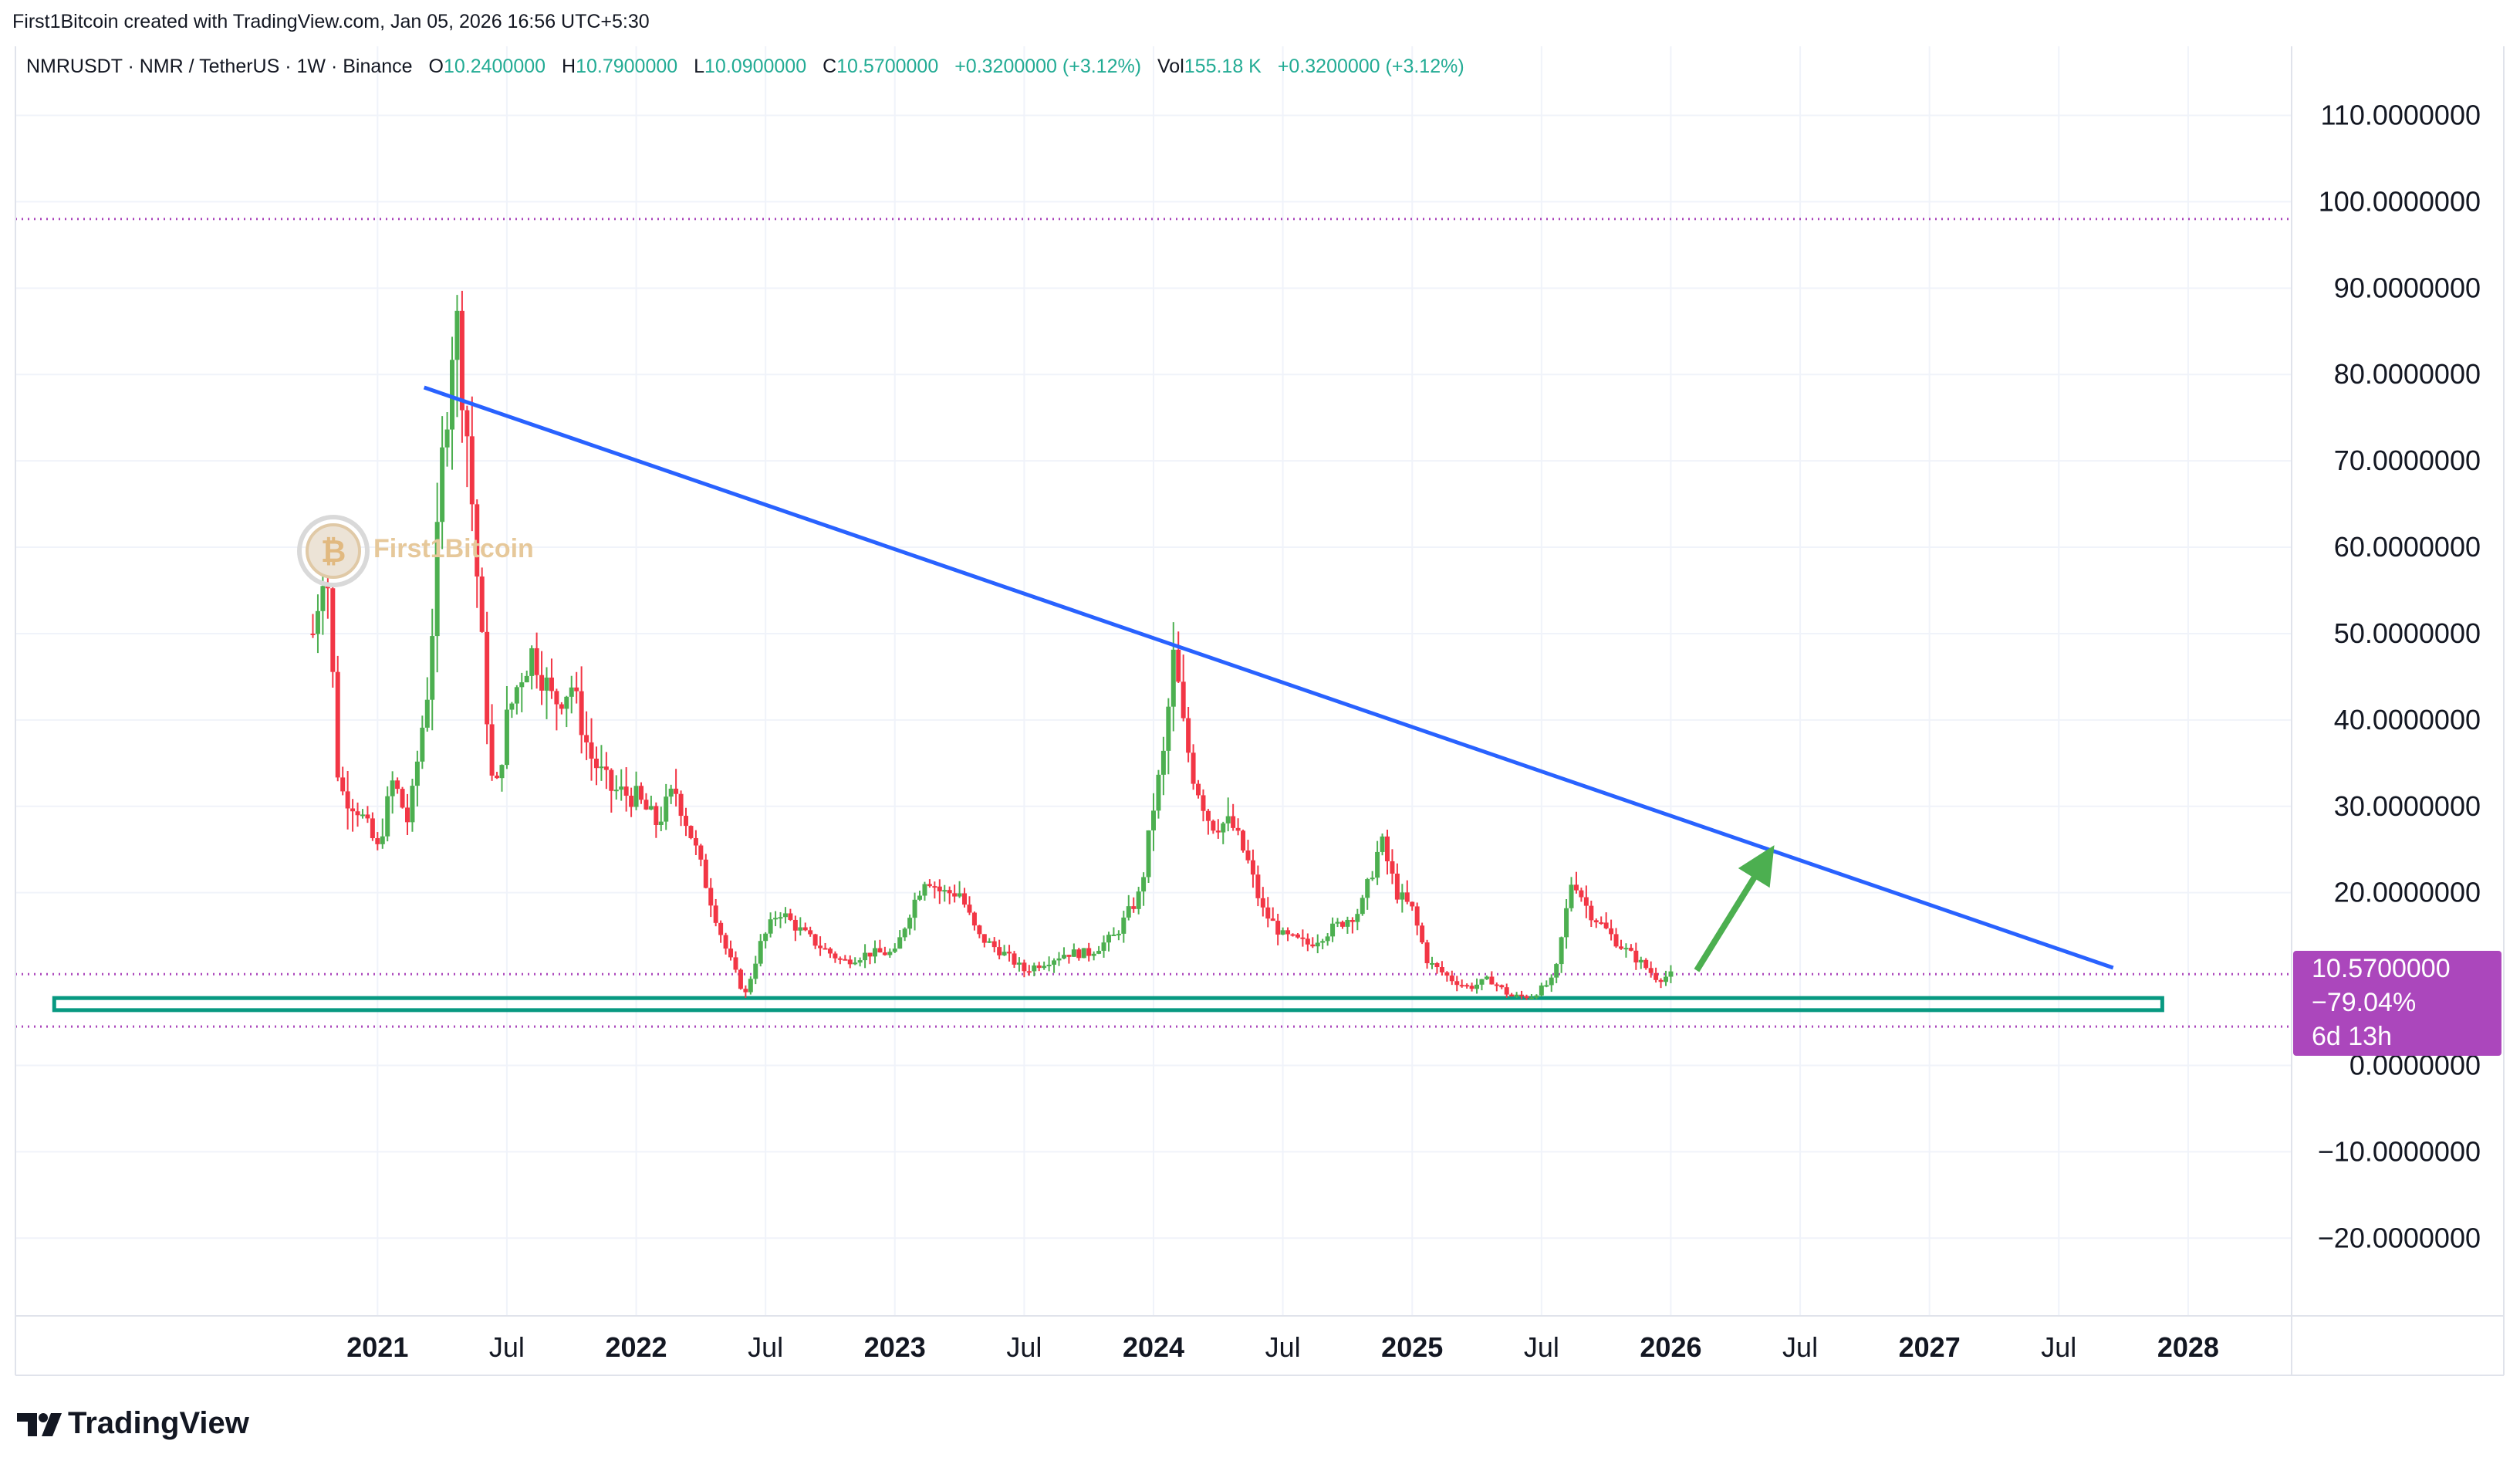  What do you see at coordinates (133, 1423) in the screenshot?
I see `tradingview-logo: TradingView` at bounding box center [133, 1423].